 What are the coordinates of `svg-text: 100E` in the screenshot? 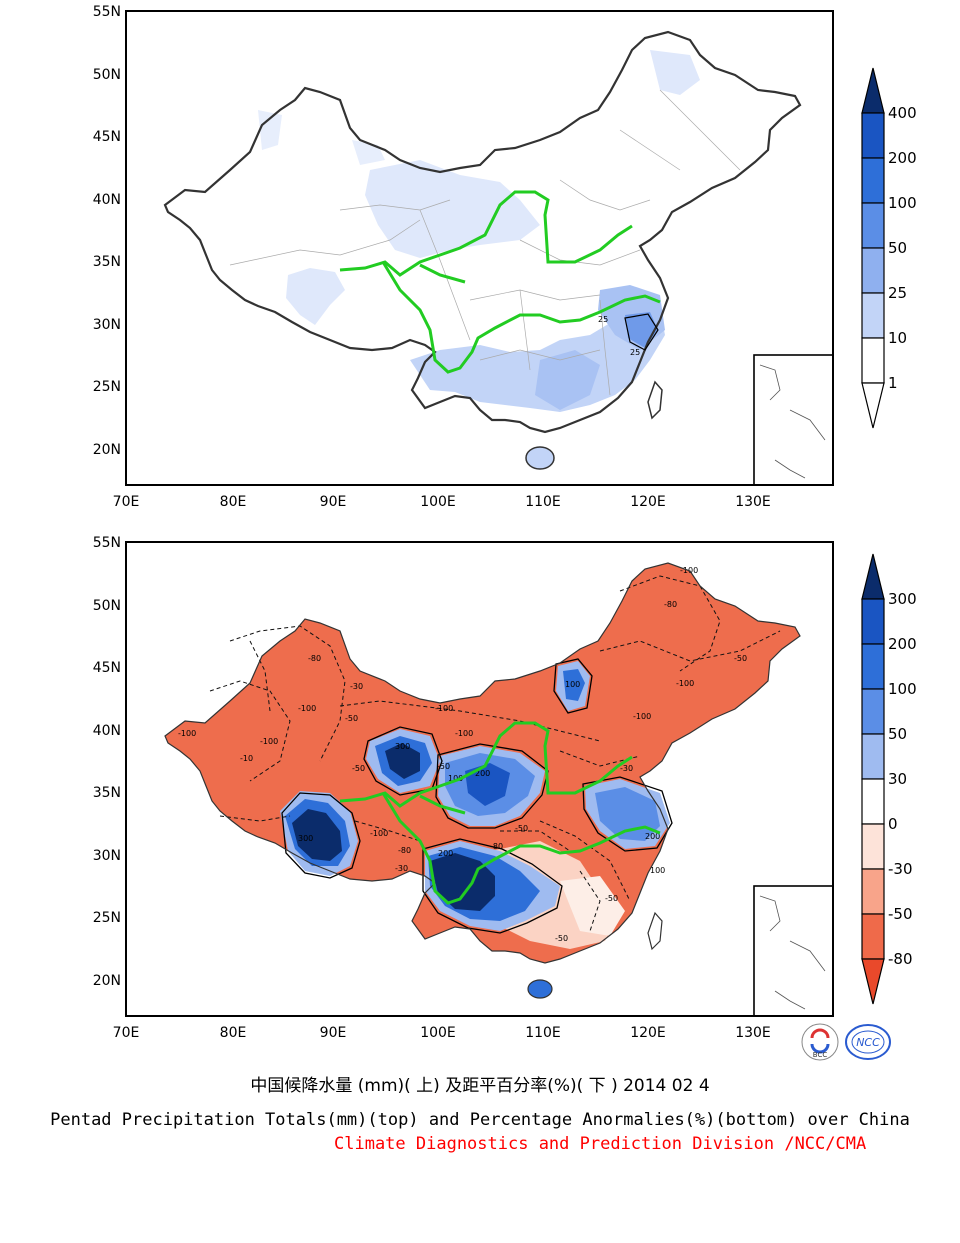 It's located at (438, 1033).